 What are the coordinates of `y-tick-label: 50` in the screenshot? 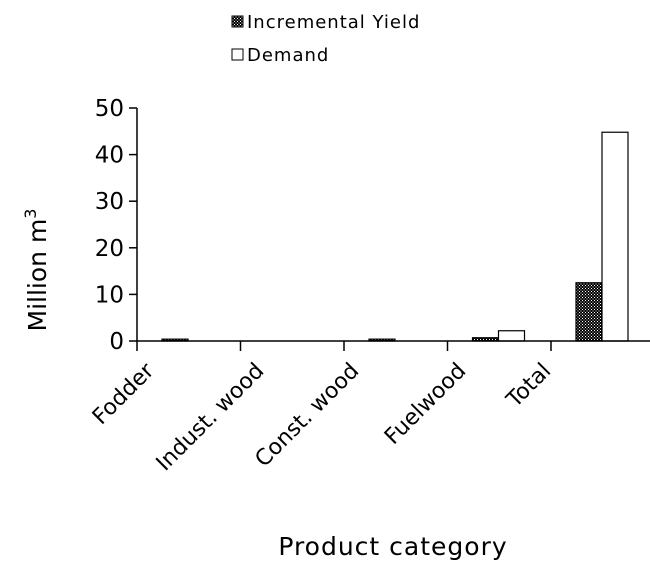 It's located at (109, 109).